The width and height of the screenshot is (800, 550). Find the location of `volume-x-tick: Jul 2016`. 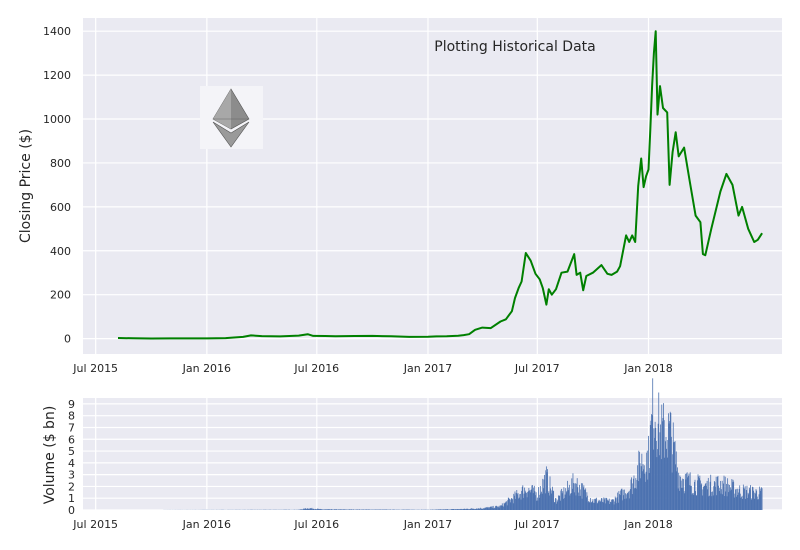

volume-x-tick: Jul 2016 is located at coordinates (316, 524).